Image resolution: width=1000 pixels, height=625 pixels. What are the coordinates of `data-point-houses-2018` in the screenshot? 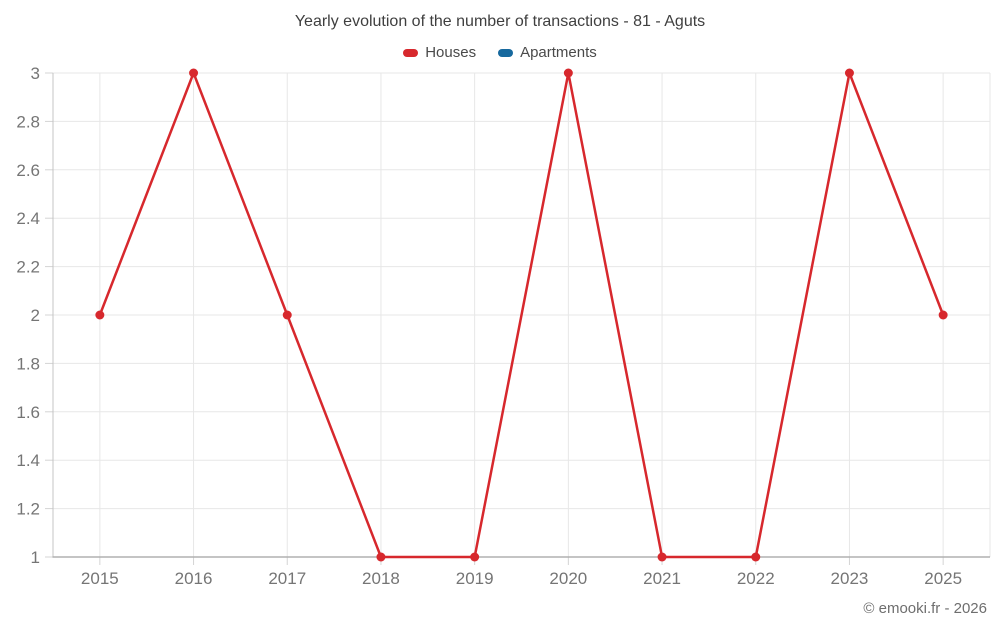 It's located at (381, 557).